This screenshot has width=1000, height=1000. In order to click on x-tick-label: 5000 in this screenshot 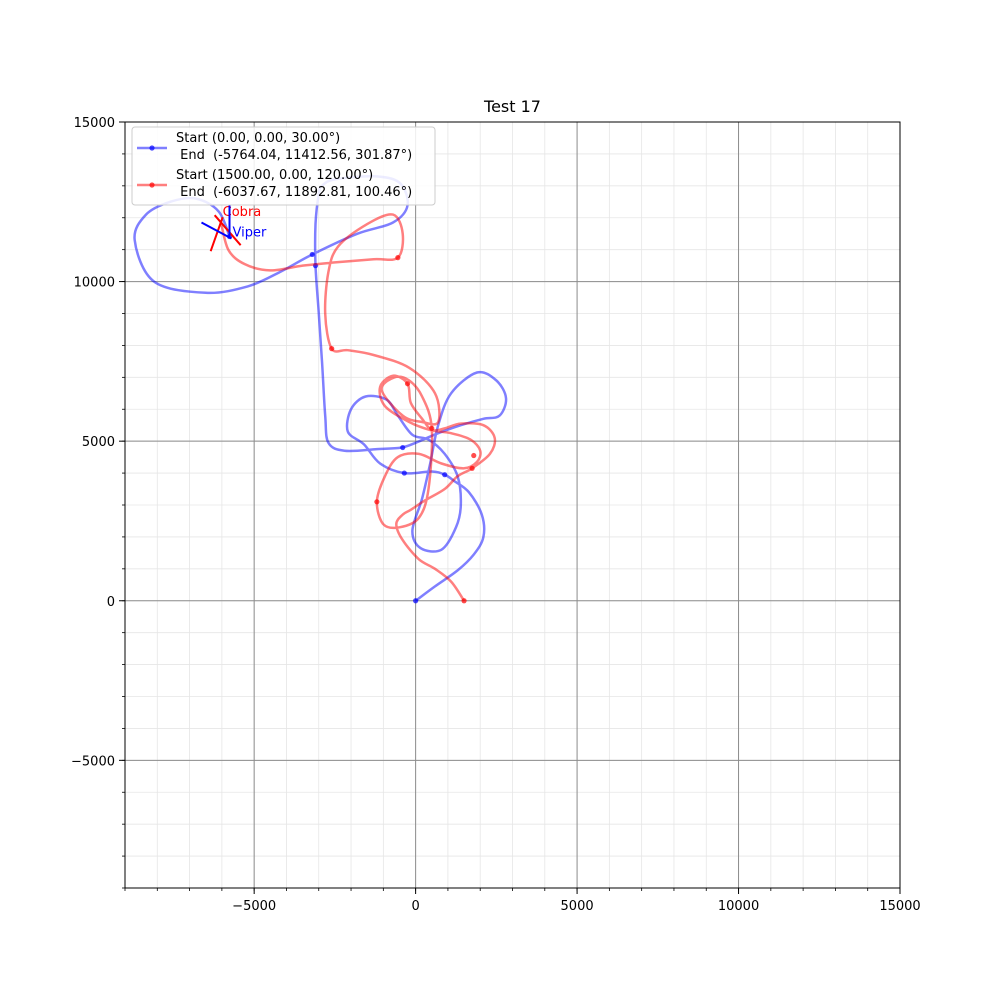, I will do `click(577, 906)`.